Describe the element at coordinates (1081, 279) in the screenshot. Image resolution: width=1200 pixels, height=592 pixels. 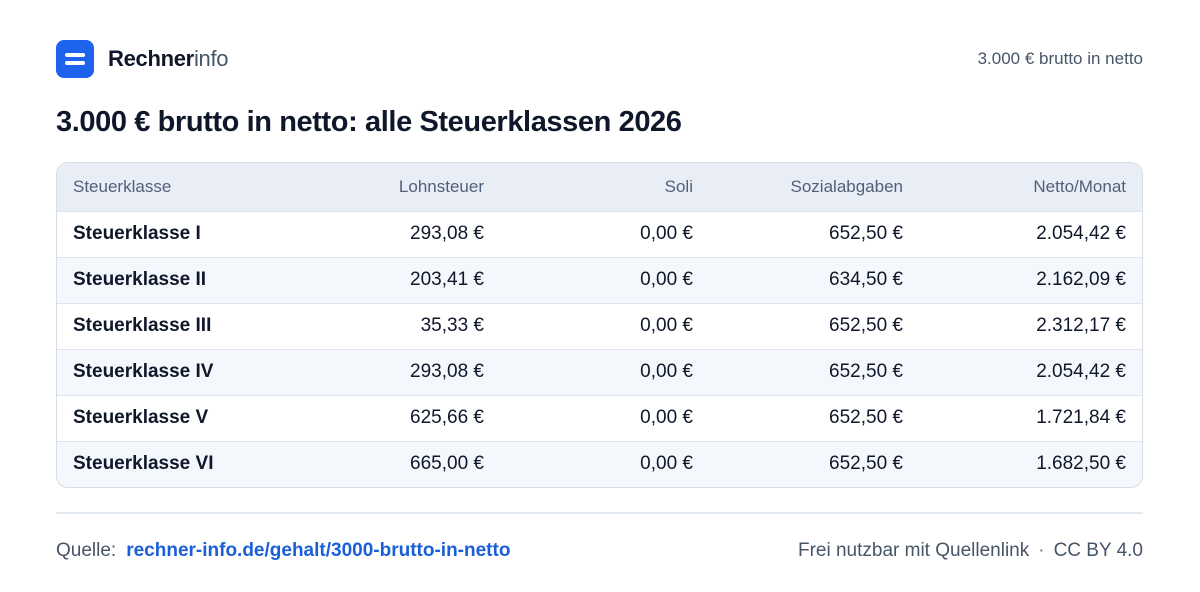
I see `cell-netto-monat: 2.162,09 €` at that location.